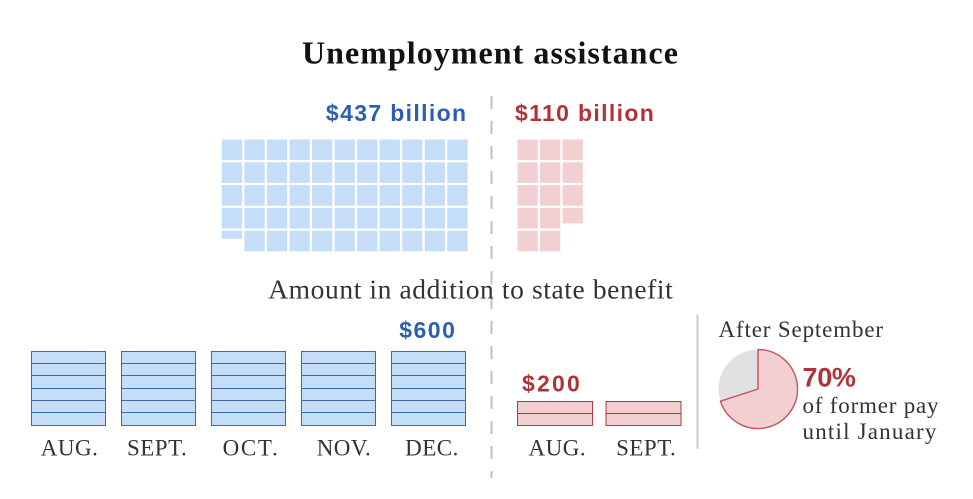 This screenshot has height=499, width=973. What do you see at coordinates (490, 53) in the screenshot?
I see `svg-text: Unemployment assistance` at bounding box center [490, 53].